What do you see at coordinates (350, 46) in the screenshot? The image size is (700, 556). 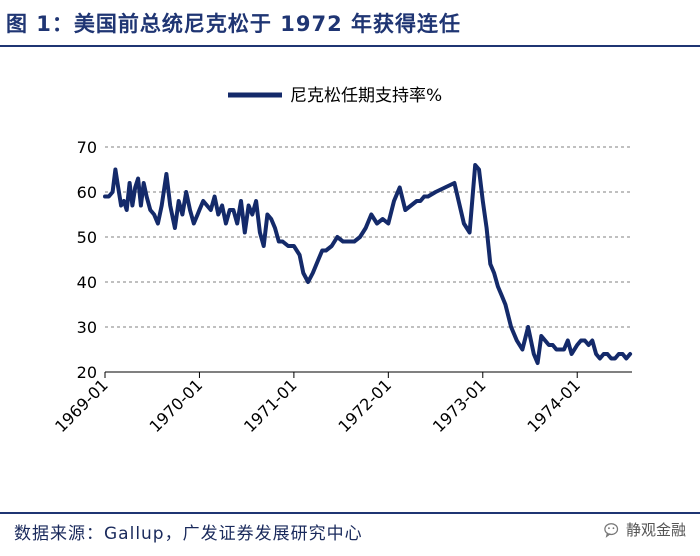 I see `title-rule` at bounding box center [350, 46].